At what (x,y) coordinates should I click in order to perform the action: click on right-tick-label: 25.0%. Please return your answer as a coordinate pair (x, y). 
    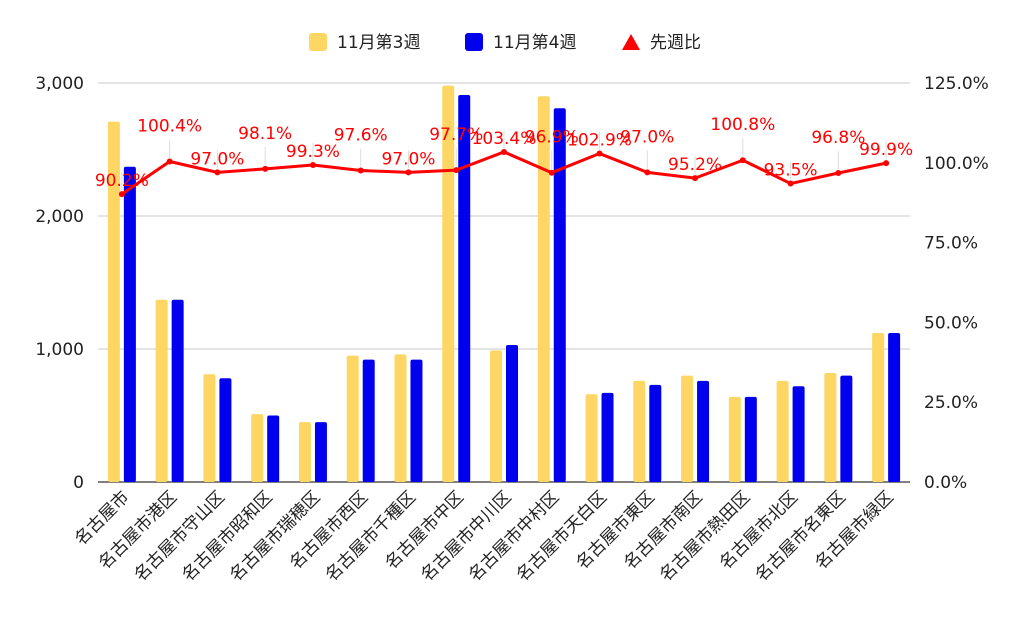
    Looking at the image, I should click on (951, 403).